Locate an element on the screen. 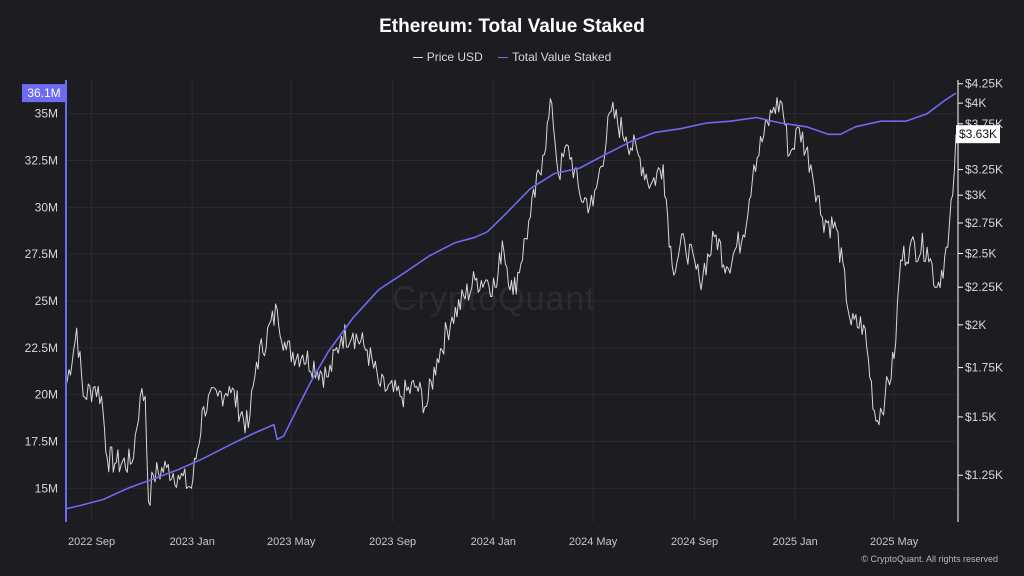 Image resolution: width=1024 pixels, height=576 pixels. y-left-tick-label: 22.5M is located at coordinates (41, 348).